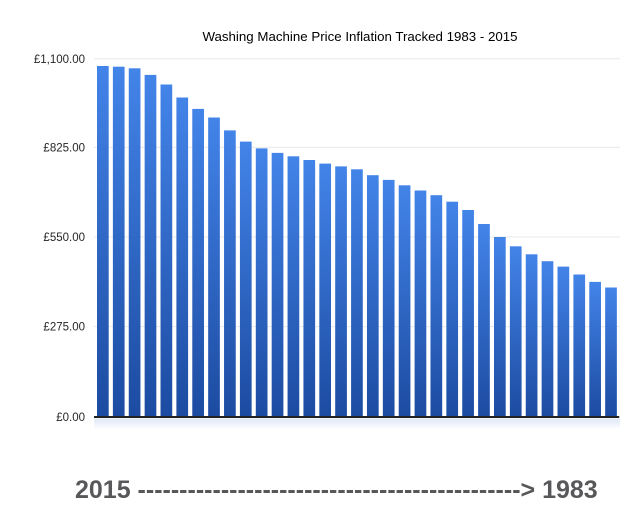 The image size is (640, 514). Describe the element at coordinates (64, 149) in the screenshot. I see `svg-text: £825.00` at that location.